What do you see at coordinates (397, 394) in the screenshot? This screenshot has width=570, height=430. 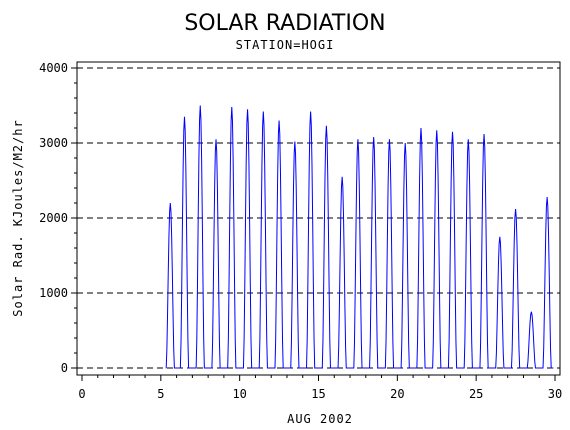 I see `x-tick-label: 20` at bounding box center [397, 394].